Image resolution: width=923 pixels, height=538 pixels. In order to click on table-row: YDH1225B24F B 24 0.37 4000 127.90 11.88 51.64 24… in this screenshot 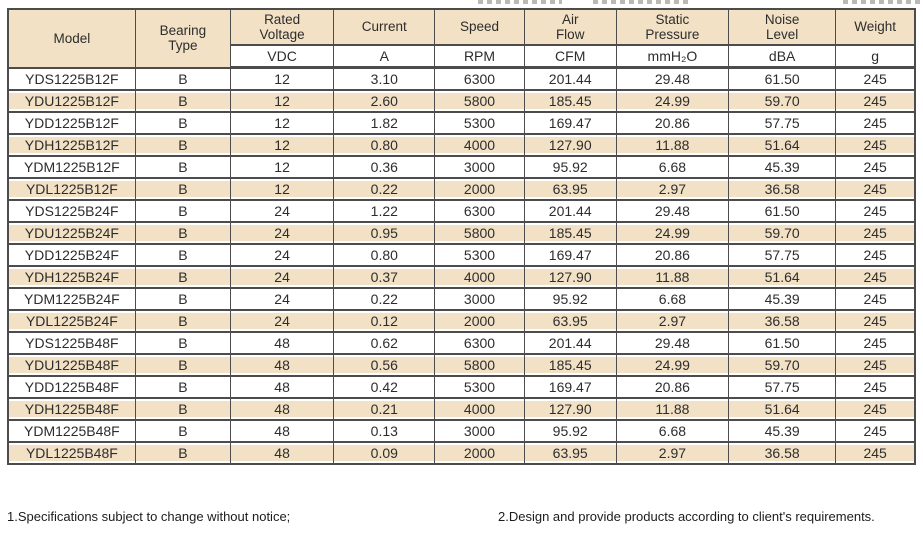, I will do `click(461, 277)`.